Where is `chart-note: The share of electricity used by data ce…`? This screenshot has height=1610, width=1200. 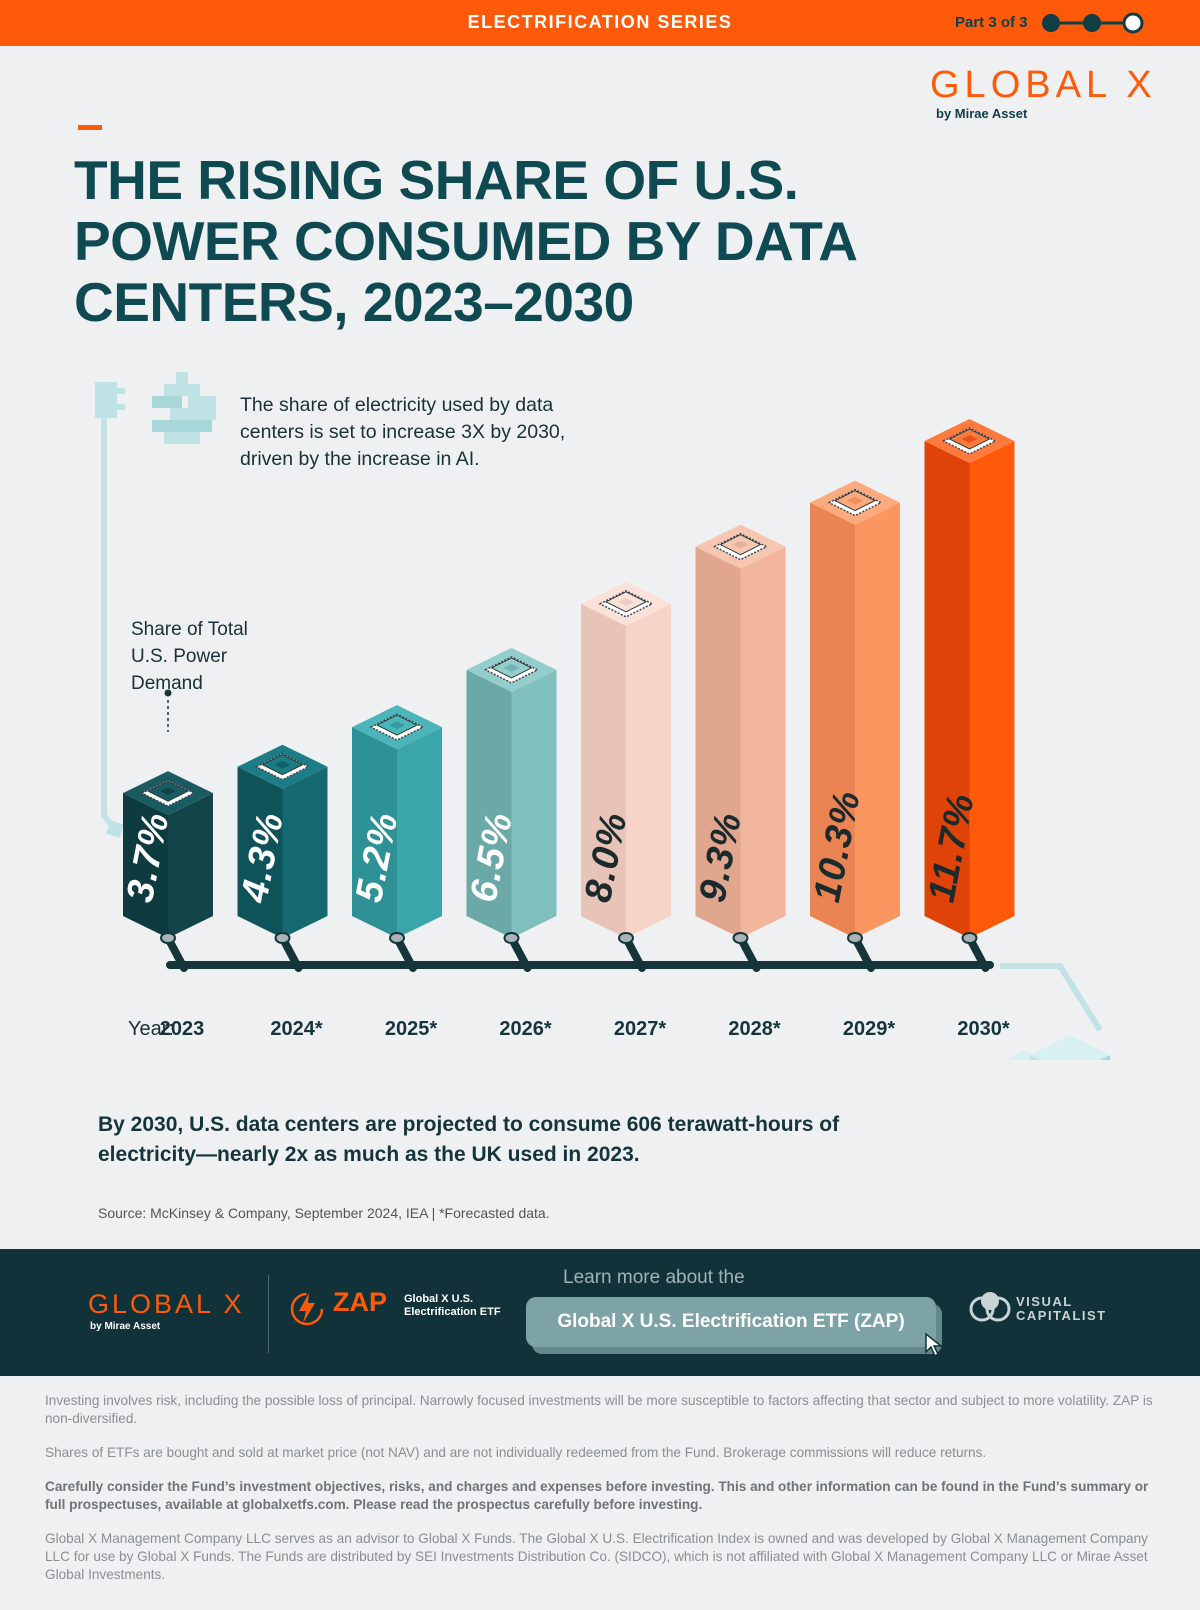 chart-note: The share of electricity used by data ce… is located at coordinates (403, 432).